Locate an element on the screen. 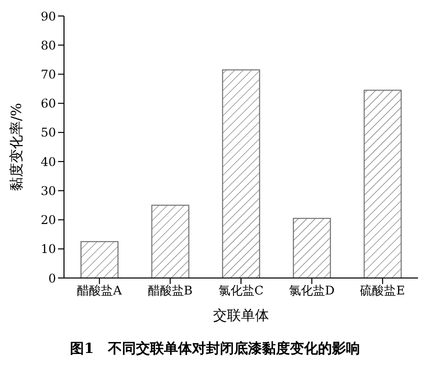  text: 图1 不同交联单体对封闭底漆黏度变化的影响 is located at coordinates (215, 349).